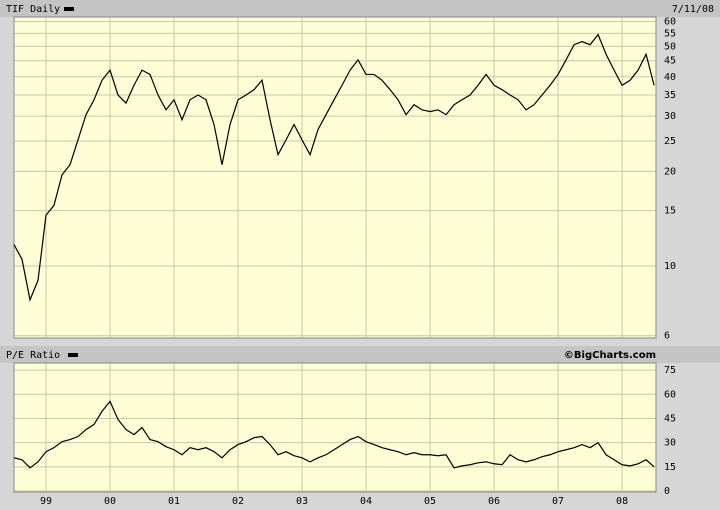 This screenshot has height=510, width=720. Describe the element at coordinates (494, 501) in the screenshot. I see `x-tick-label: 06` at that location.